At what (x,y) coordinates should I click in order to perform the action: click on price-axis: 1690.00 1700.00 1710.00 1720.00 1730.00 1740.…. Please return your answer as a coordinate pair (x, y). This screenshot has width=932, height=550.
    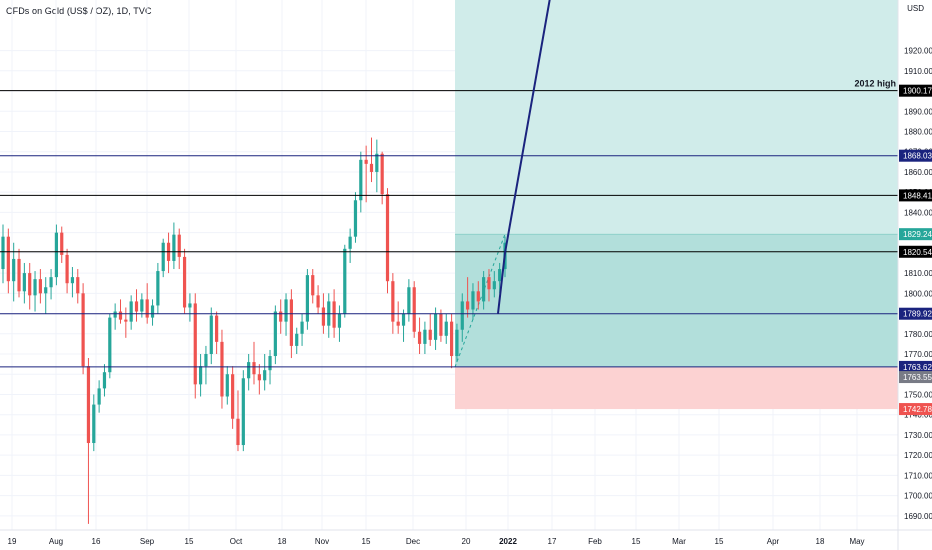
    Looking at the image, I should click on (914, 275).